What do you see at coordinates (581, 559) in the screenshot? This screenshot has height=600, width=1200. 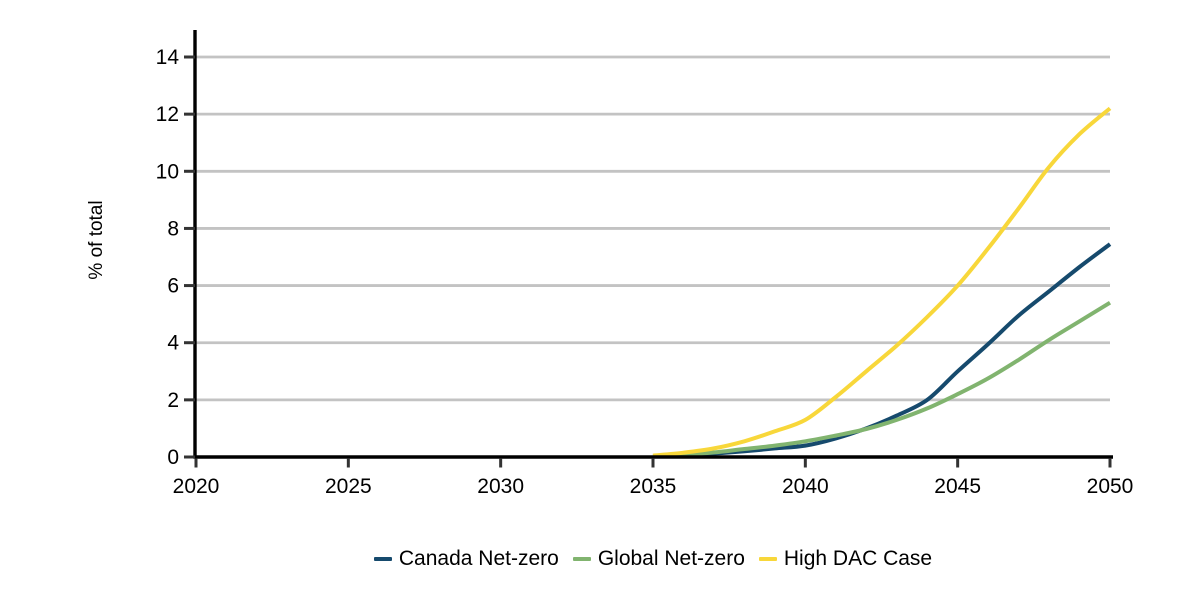 I see `legend-swatch-global-net-zero` at bounding box center [581, 559].